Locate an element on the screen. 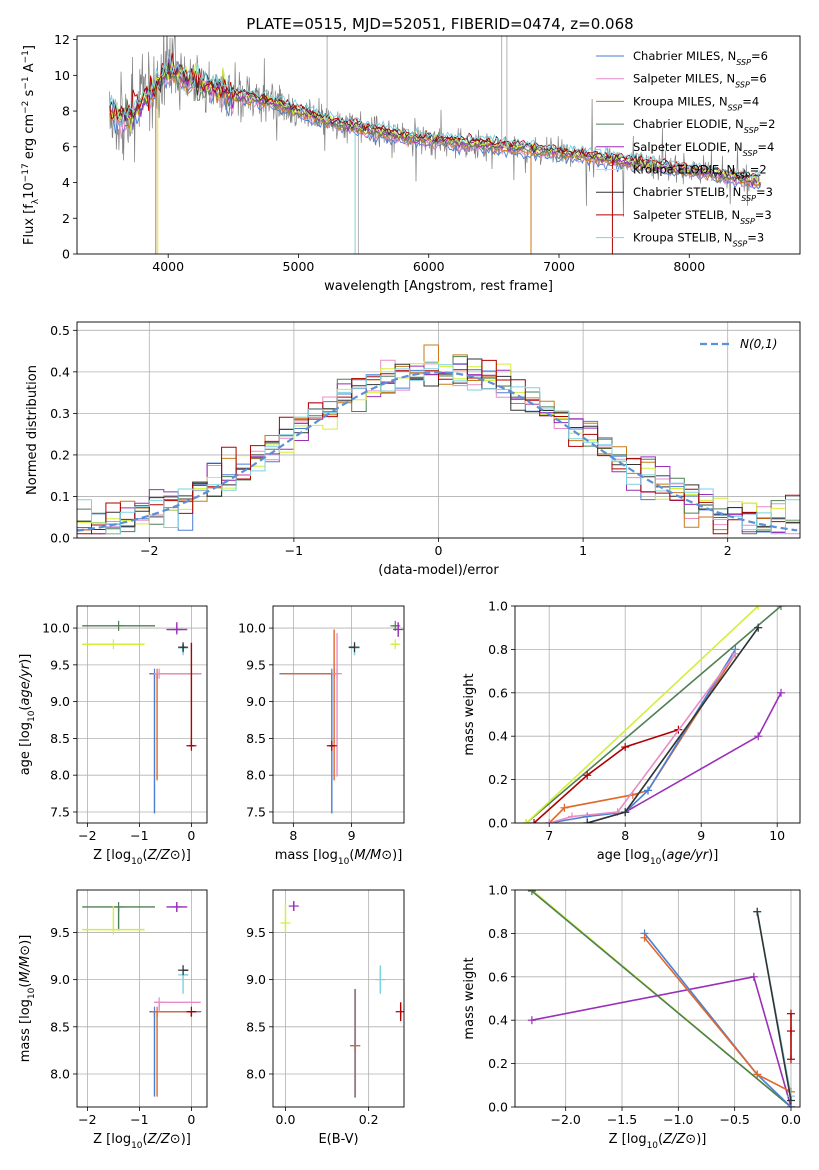  y-tick-label: 8 is located at coordinates (66, 111).